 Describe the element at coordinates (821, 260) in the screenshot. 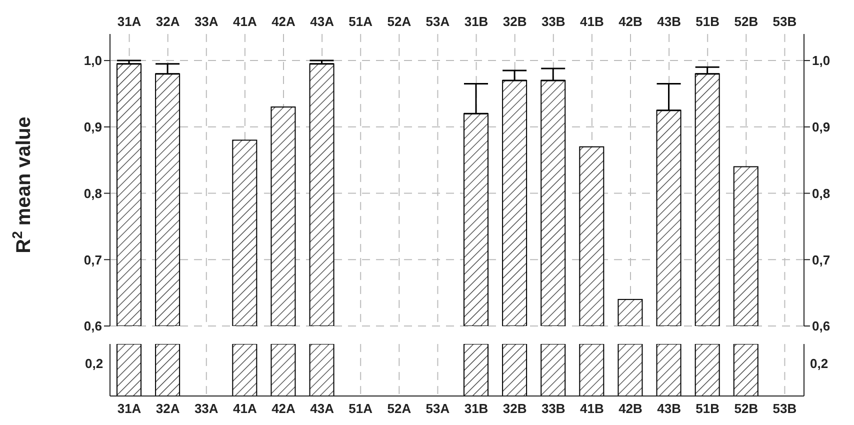

I see `y2-tick-label: 0,7` at that location.